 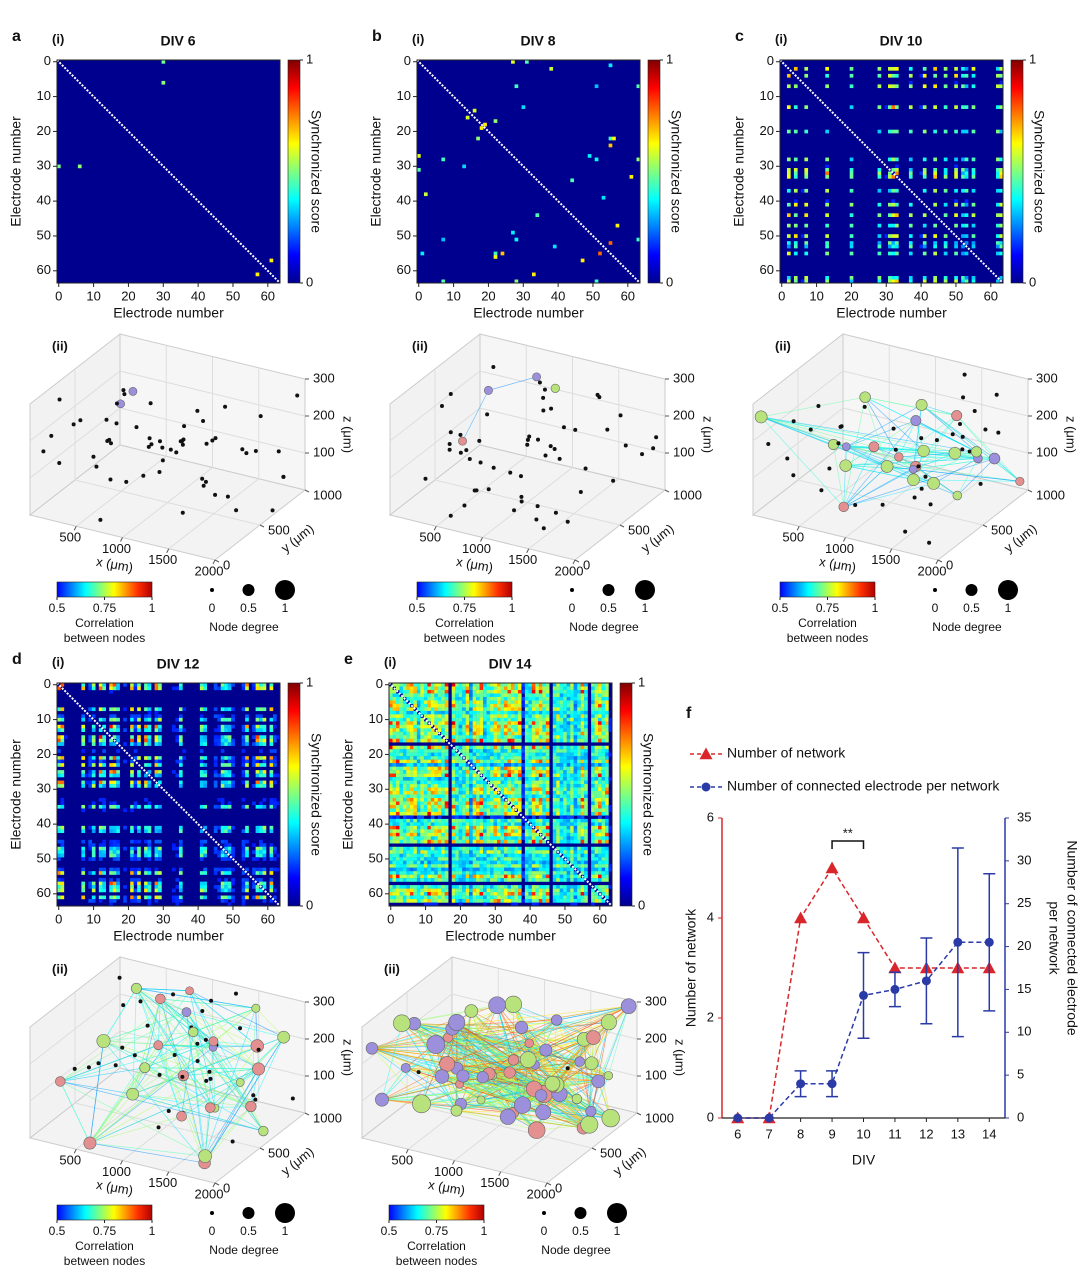 What do you see at coordinates (1071, 434) in the screenshot?
I see `z-axis-label: z (μm)` at bounding box center [1071, 434].